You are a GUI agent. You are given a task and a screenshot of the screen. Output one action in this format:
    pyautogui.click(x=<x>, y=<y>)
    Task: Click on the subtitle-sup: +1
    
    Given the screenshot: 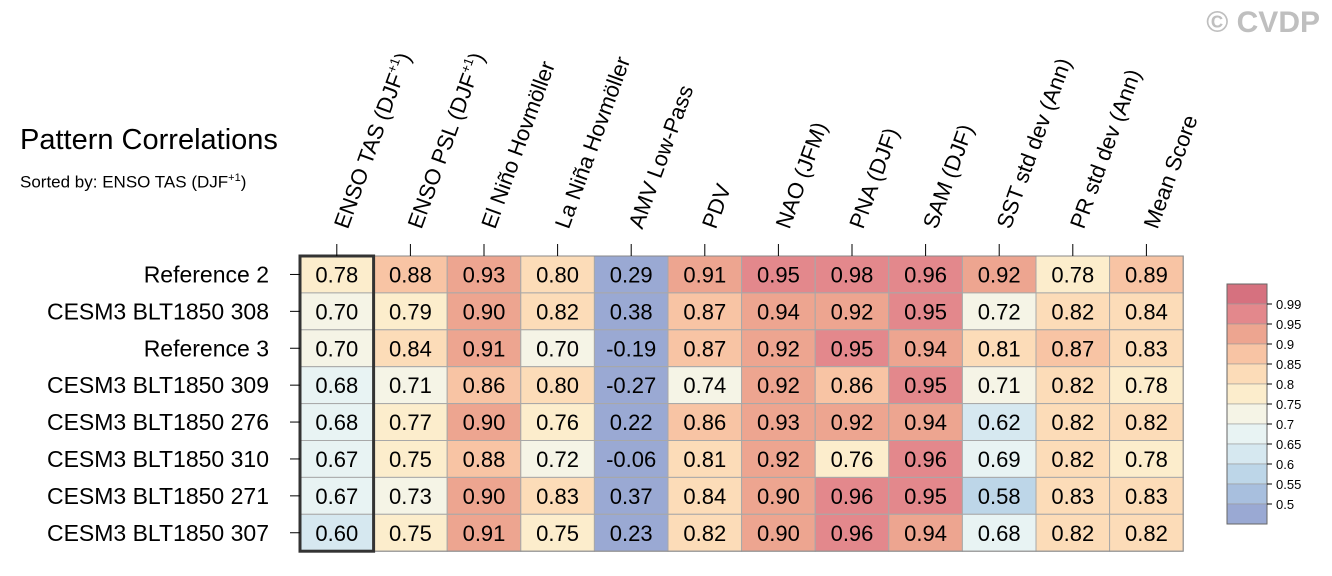 What is the action you would take?
    pyautogui.click(x=234, y=178)
    